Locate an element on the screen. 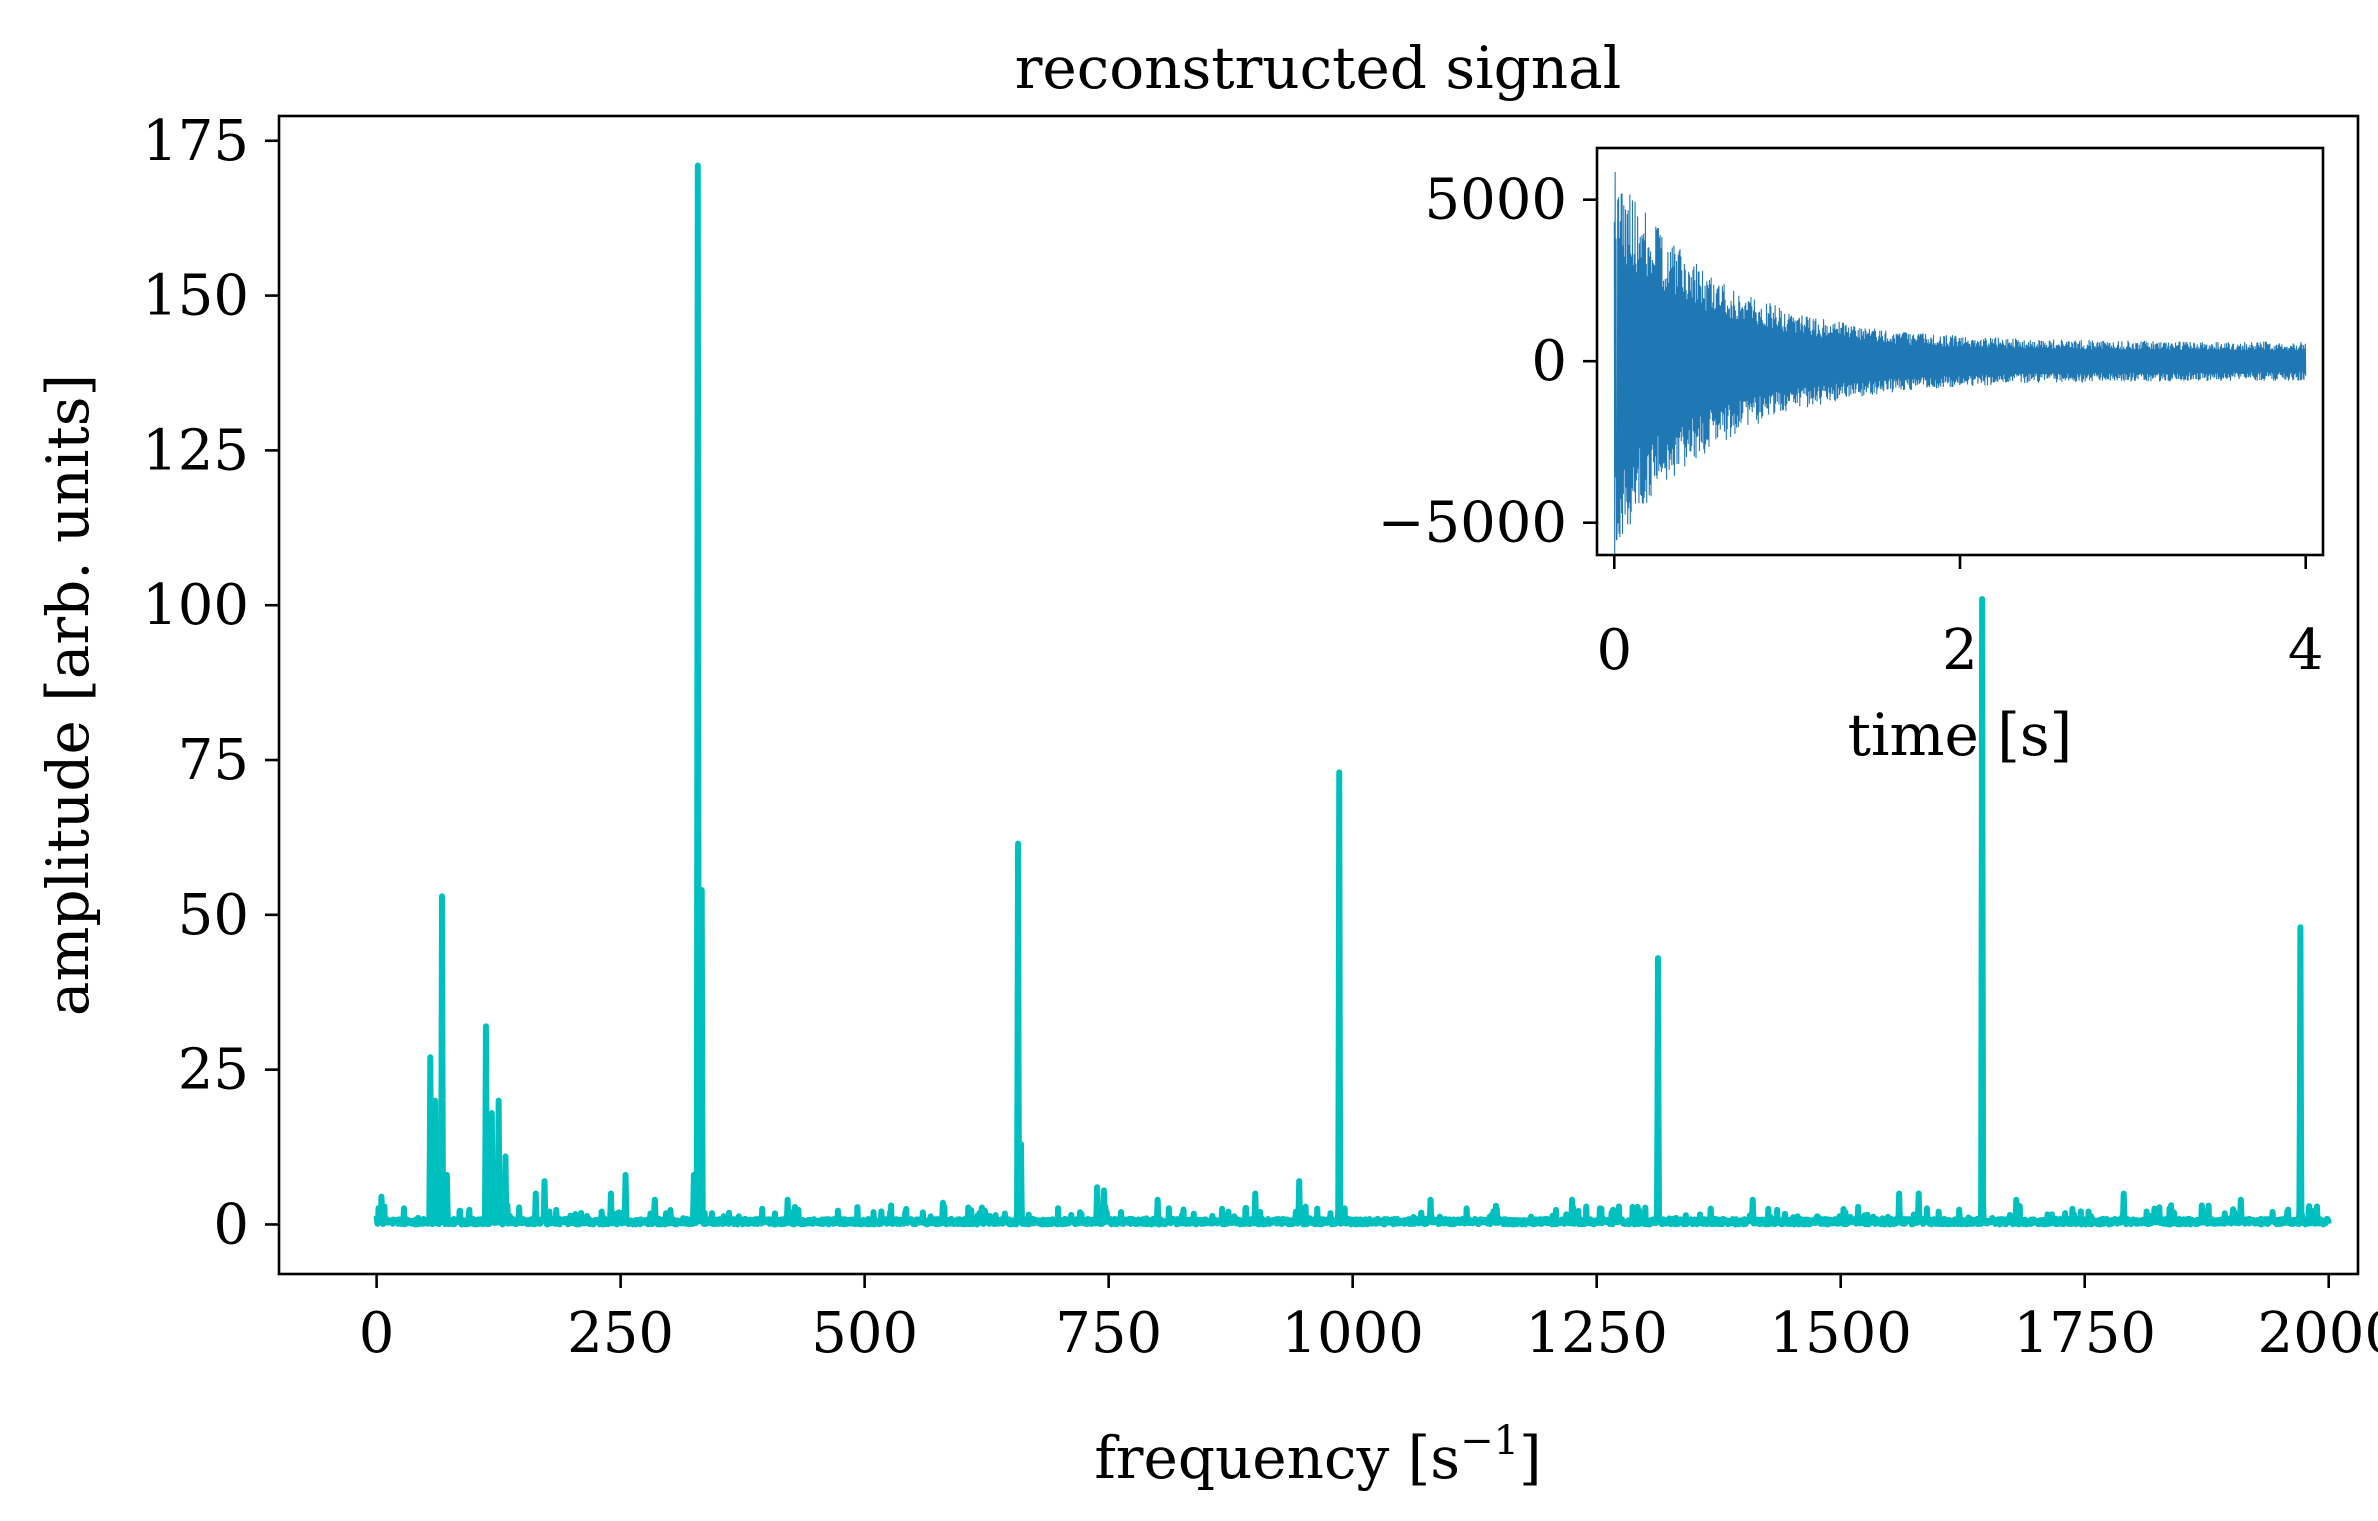  time-signal-series-line is located at coordinates (1960, 362).